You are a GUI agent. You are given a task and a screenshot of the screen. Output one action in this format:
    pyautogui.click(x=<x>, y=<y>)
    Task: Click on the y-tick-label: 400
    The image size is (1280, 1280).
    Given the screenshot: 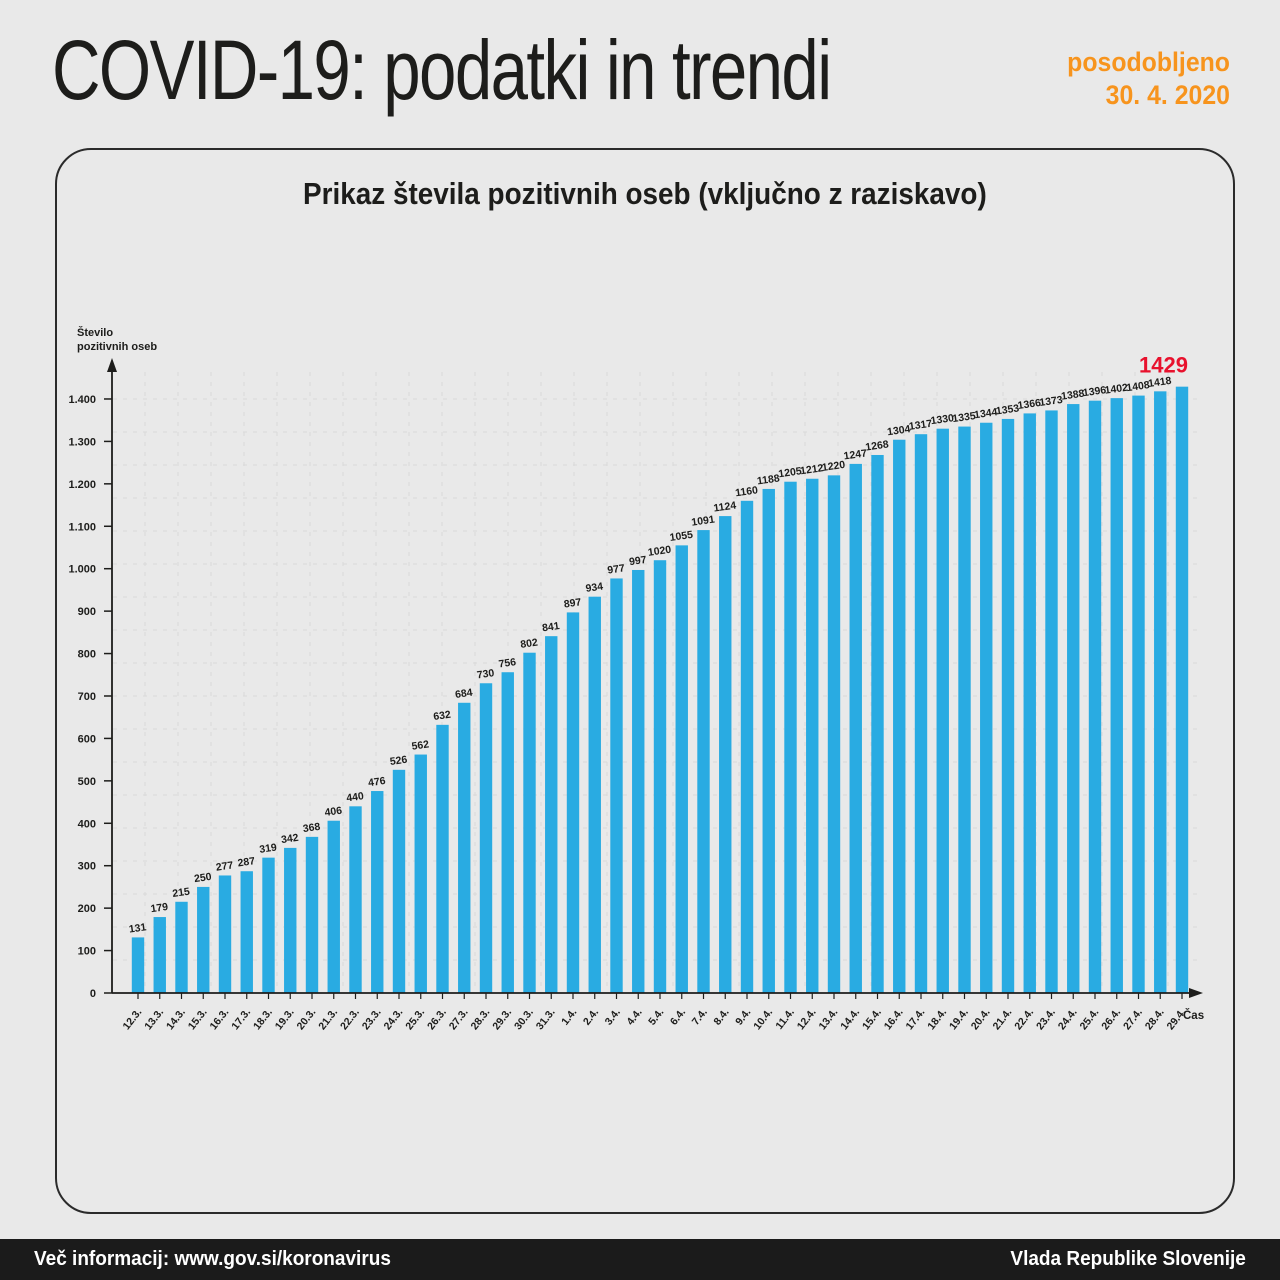 What is the action you would take?
    pyautogui.click(x=87, y=824)
    